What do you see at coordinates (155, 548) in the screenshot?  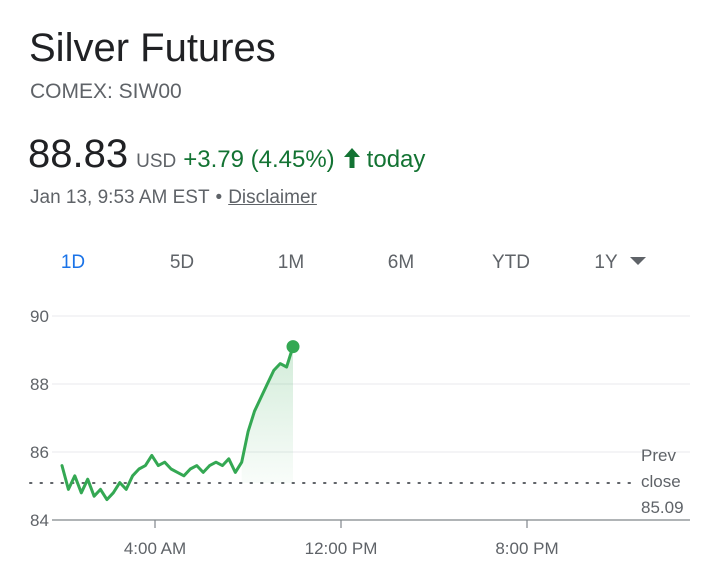 I see `x-tick-label: 4:00 AM` at bounding box center [155, 548].